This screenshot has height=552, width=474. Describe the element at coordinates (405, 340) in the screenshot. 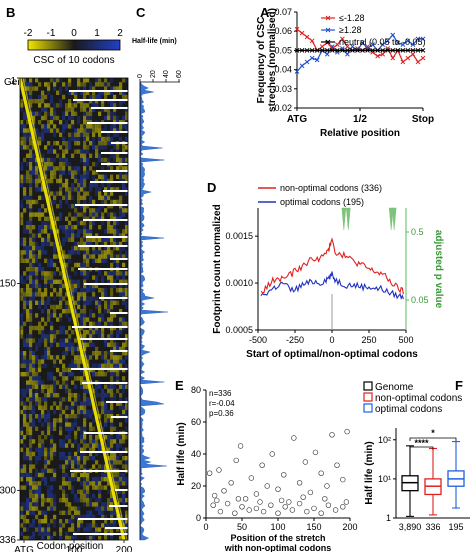

I see `panel-d-x-tick-label: 500` at that location.